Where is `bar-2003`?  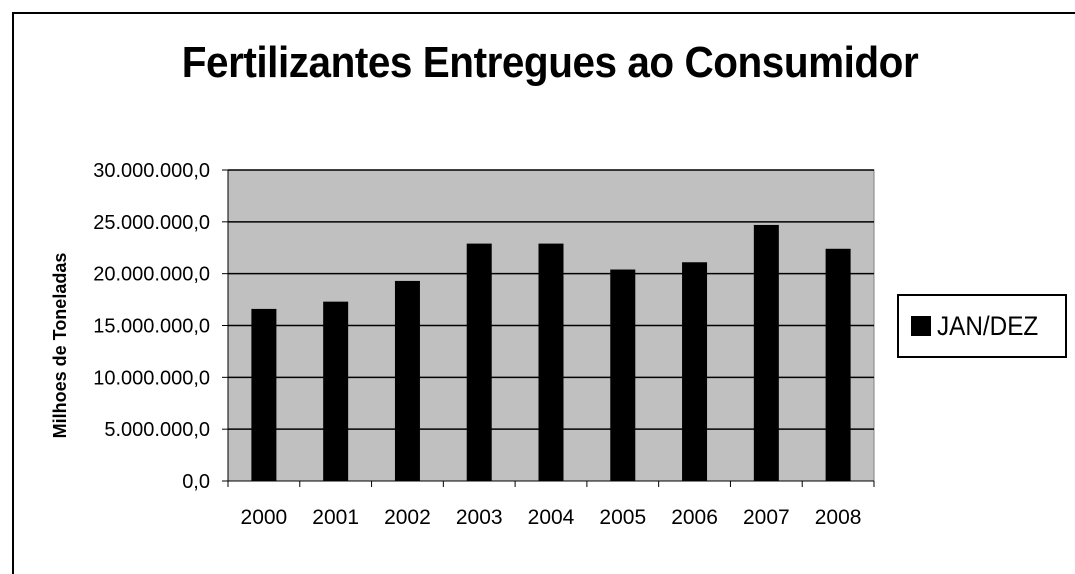 bar-2003 is located at coordinates (479, 362).